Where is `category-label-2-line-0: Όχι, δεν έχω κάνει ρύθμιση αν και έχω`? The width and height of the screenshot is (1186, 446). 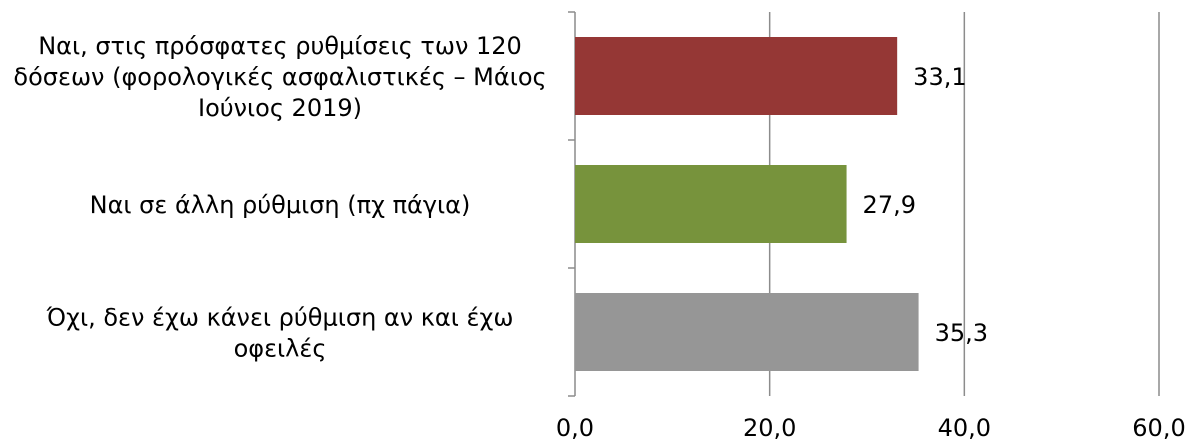
category-label-2-line-0: Όχι, δεν έχω κάνει ρύθμιση αν και έχω is located at coordinates (280, 318).